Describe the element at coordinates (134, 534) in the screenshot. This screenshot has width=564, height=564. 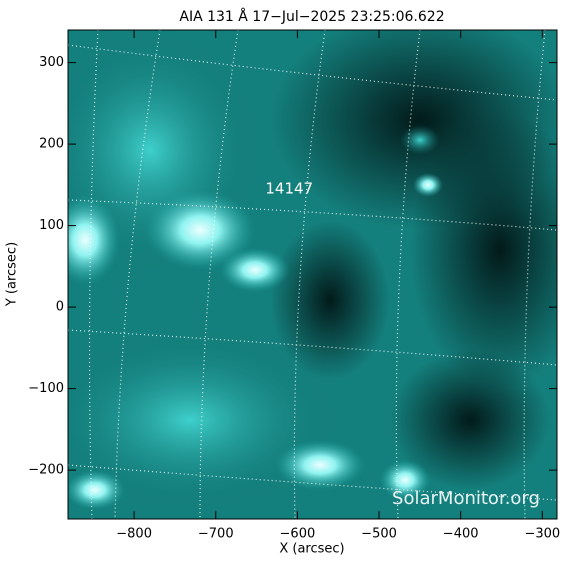
I see `x-tick-label: −800` at that location.